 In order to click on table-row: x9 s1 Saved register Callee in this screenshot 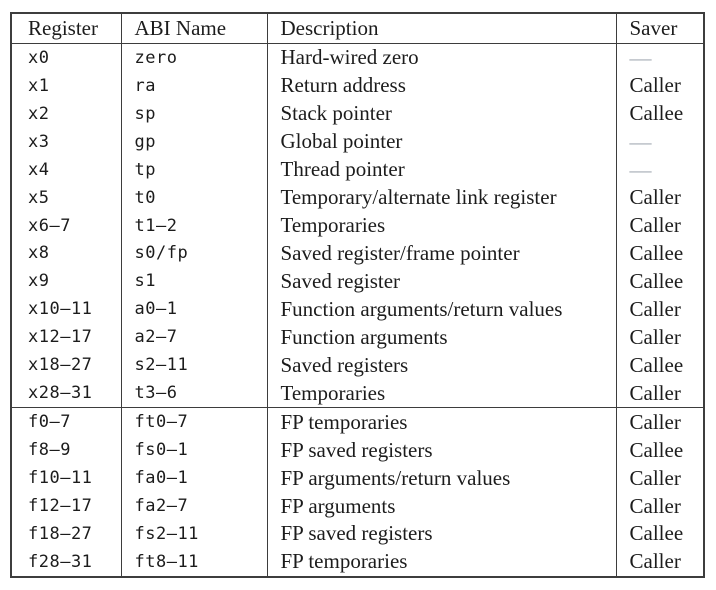, I will do `click(357, 281)`.